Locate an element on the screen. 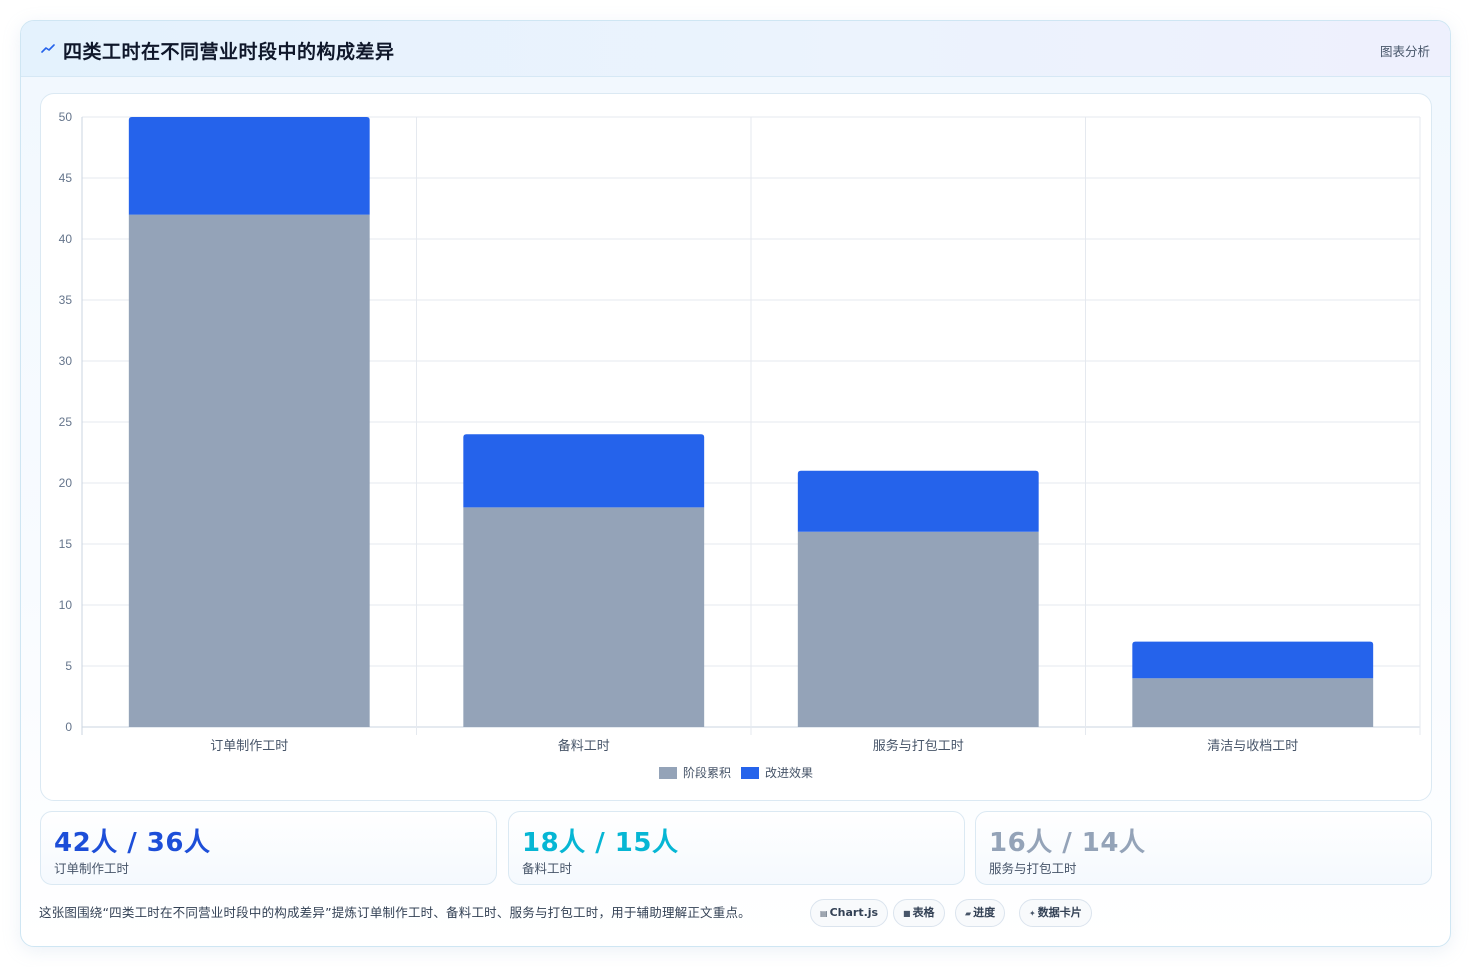  legend-label: 阶段累积 is located at coordinates (707, 772).